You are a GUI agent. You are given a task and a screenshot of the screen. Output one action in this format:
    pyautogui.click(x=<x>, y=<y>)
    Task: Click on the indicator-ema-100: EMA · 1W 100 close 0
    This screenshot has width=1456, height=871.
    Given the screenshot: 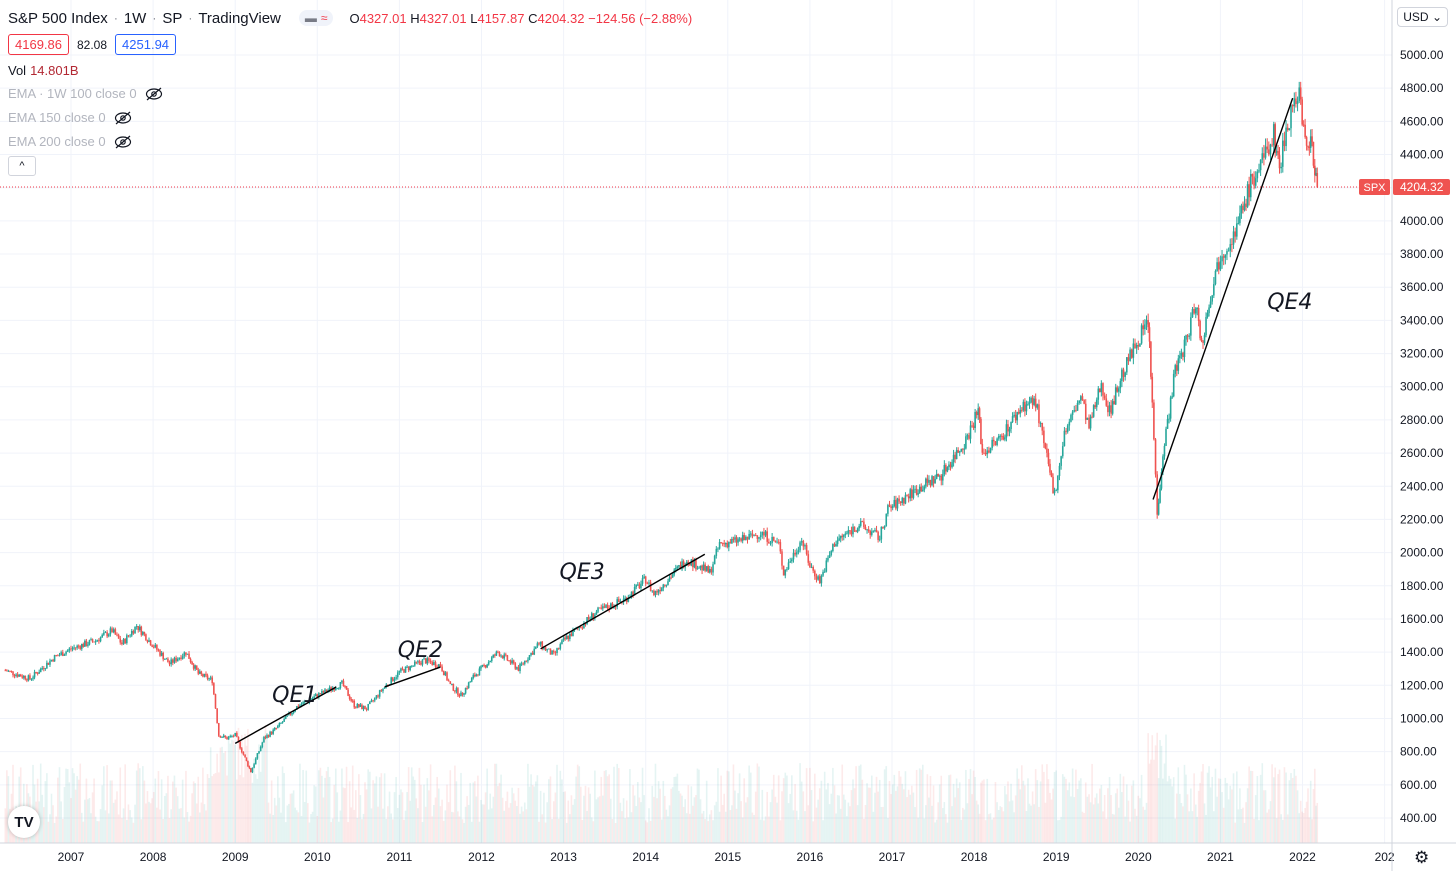 What is the action you would take?
    pyautogui.click(x=350, y=93)
    